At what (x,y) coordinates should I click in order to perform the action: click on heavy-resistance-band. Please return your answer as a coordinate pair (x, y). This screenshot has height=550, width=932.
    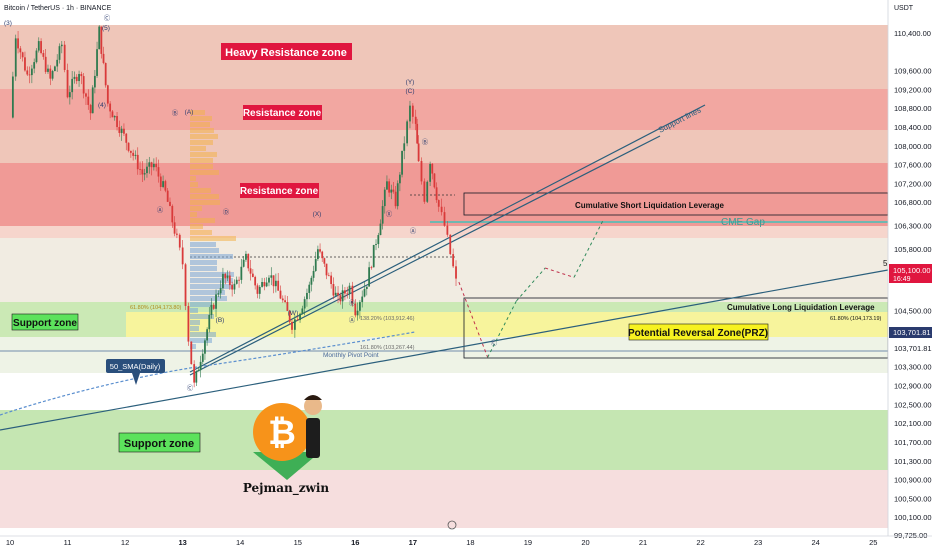
    Looking at the image, I should click on (444, 57).